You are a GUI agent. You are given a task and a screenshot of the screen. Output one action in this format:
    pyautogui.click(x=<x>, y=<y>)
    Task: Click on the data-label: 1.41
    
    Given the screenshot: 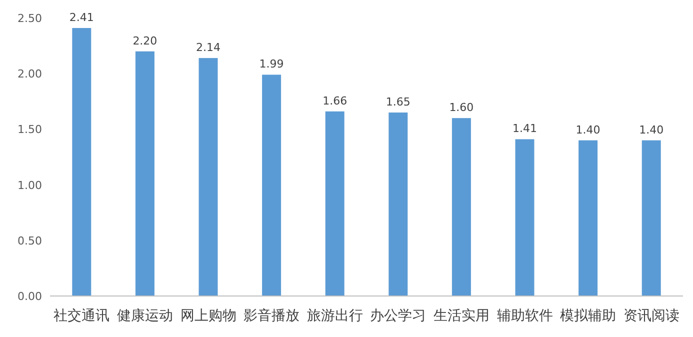 What is the action you would take?
    pyautogui.click(x=524, y=129)
    